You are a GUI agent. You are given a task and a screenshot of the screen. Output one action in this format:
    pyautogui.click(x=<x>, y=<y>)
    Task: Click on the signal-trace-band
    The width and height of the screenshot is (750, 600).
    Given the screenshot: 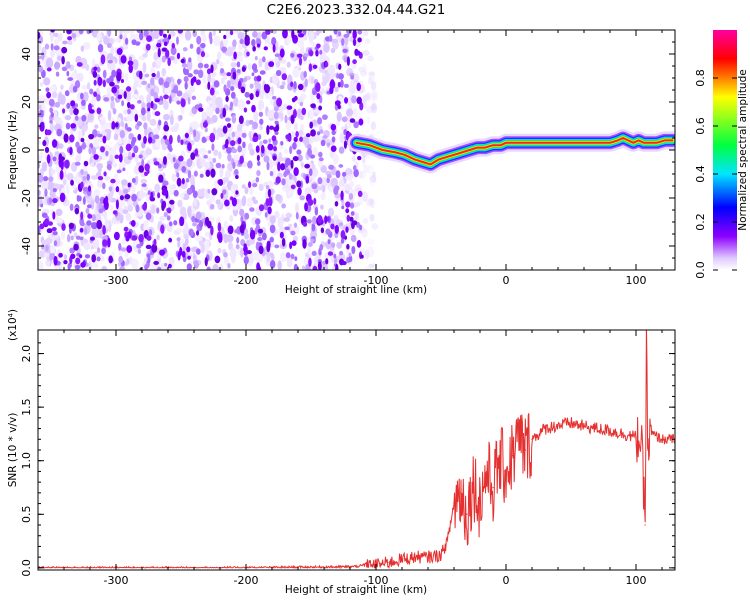 What is the action you would take?
    pyautogui.click(x=514, y=151)
    